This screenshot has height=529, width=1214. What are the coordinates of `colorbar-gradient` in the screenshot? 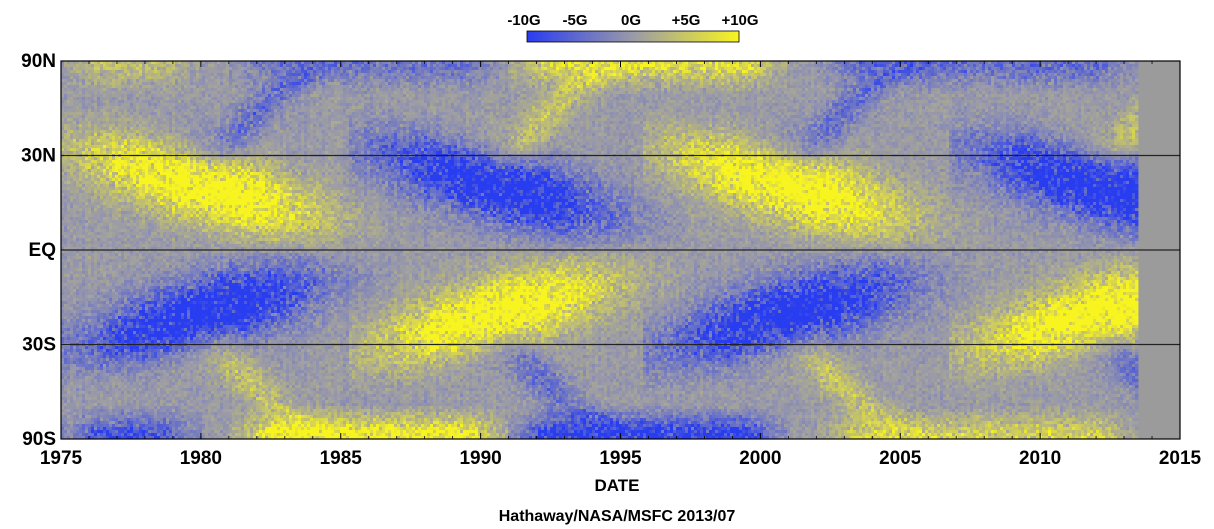 It's located at (633, 36).